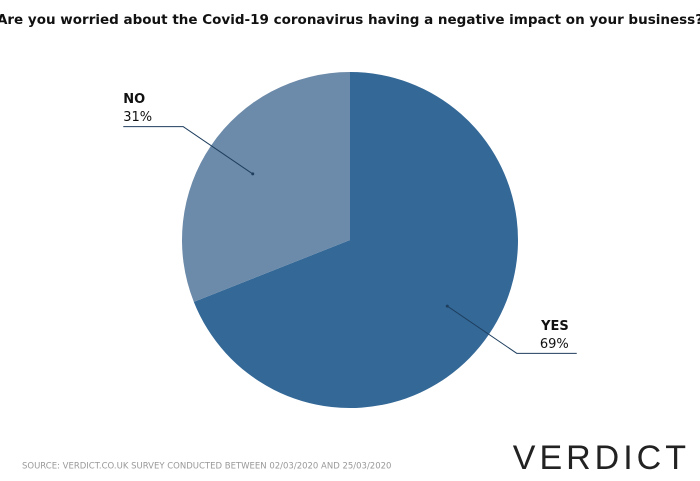 Image resolution: width=700 pixels, height=481 pixels. I want to click on value-label: 31%, so click(137, 117).